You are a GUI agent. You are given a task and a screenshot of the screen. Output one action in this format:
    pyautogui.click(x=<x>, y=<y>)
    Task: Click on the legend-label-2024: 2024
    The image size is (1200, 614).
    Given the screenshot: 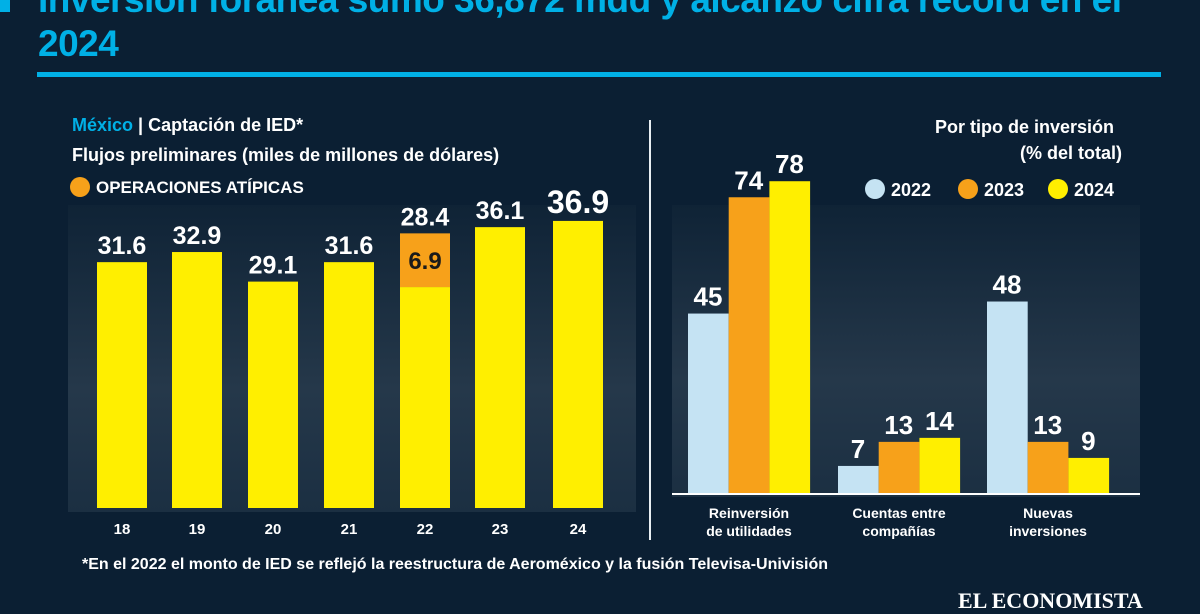 What is the action you would take?
    pyautogui.click(x=1094, y=190)
    